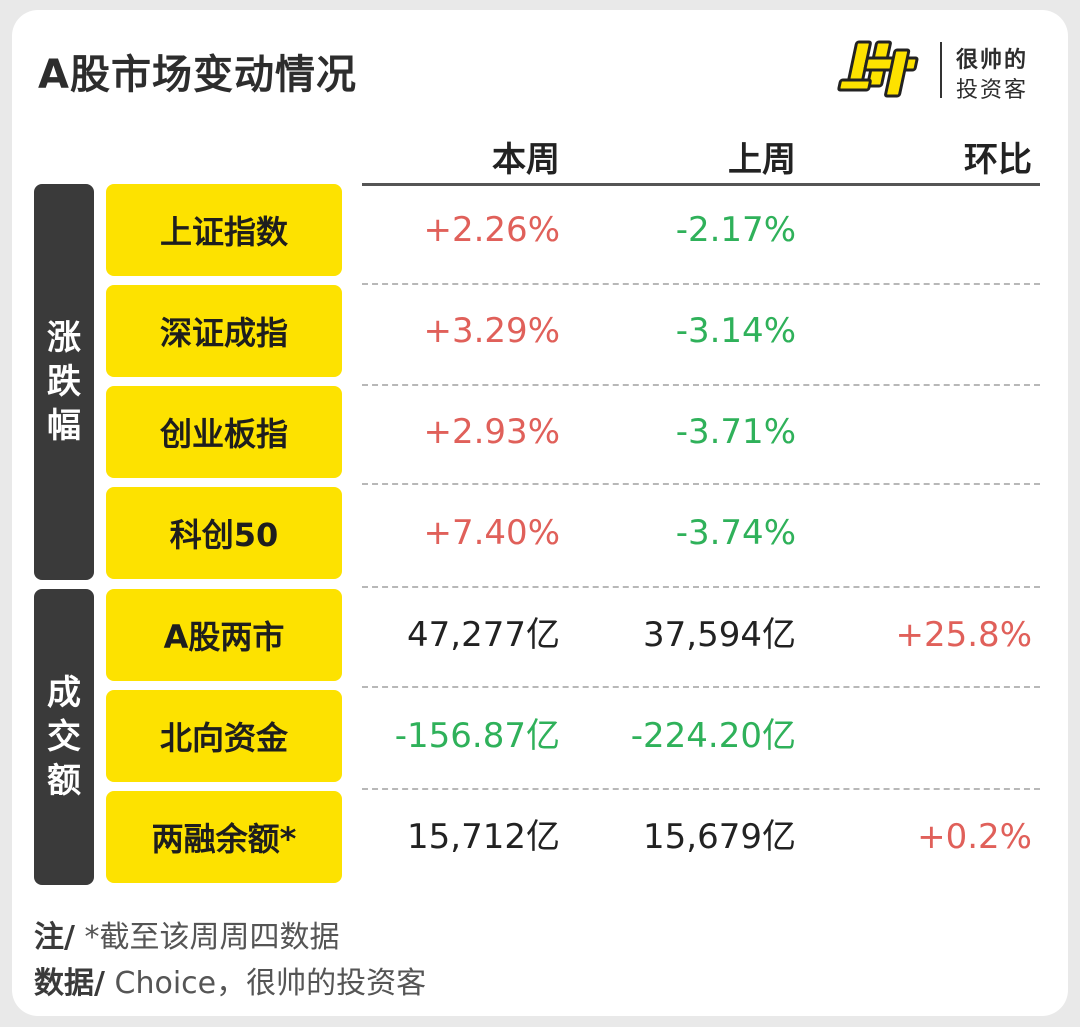 The width and height of the screenshot is (1080, 1027). Describe the element at coordinates (964, 635) in the screenshot. I see `change-value: +25.8%` at that location.